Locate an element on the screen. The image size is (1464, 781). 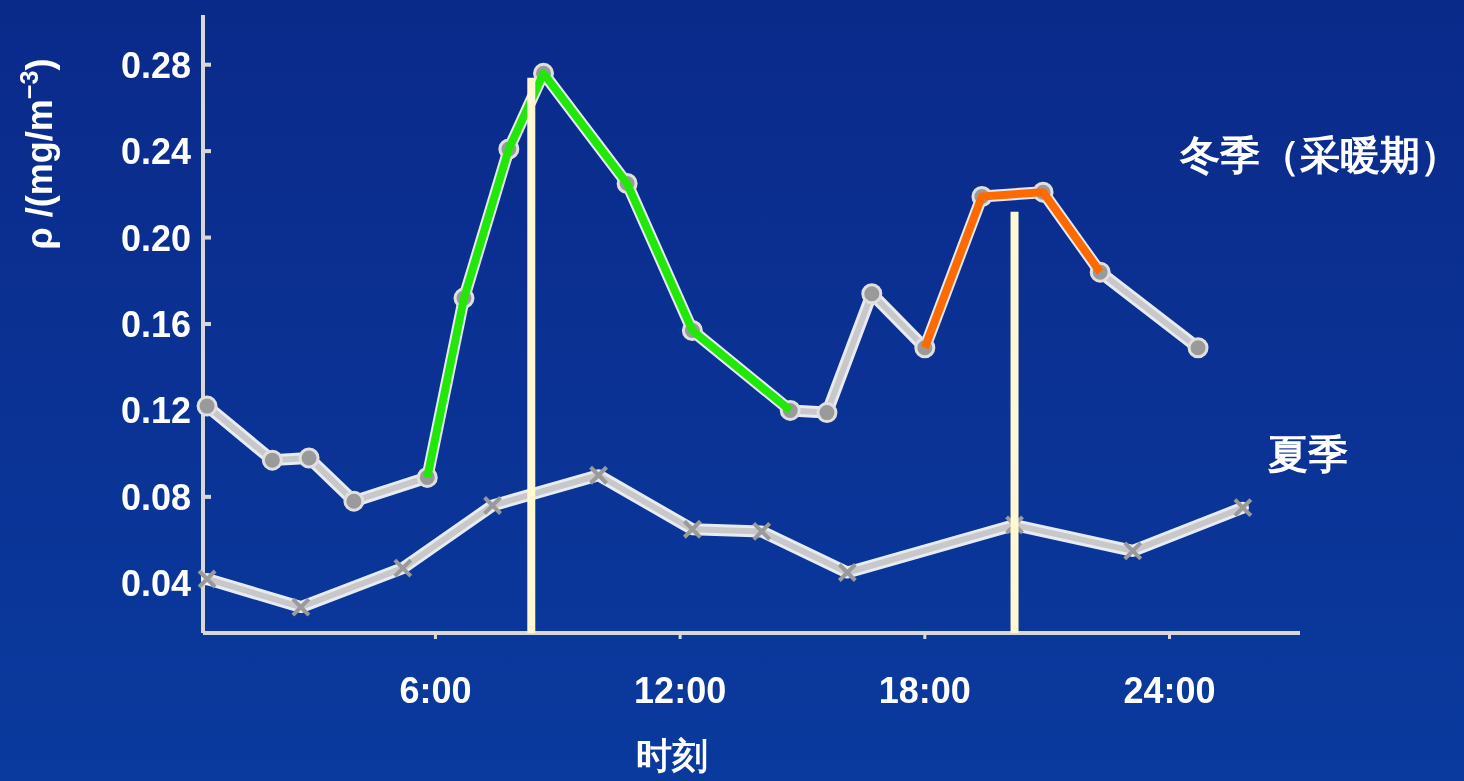
y-tick-label: 0.16 is located at coordinates (155, 324).